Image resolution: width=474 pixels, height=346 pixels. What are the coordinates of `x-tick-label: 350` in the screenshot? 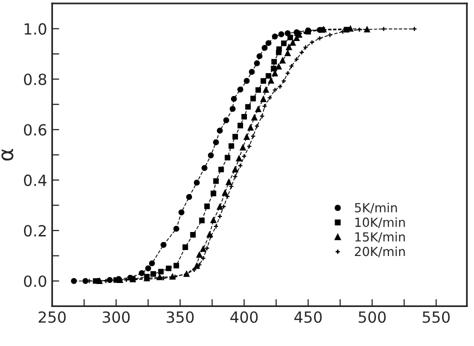 It's located at (180, 317).